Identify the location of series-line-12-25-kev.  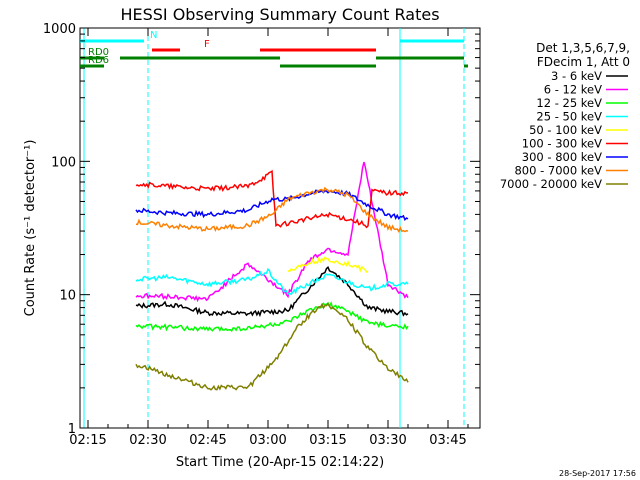
(272, 317).